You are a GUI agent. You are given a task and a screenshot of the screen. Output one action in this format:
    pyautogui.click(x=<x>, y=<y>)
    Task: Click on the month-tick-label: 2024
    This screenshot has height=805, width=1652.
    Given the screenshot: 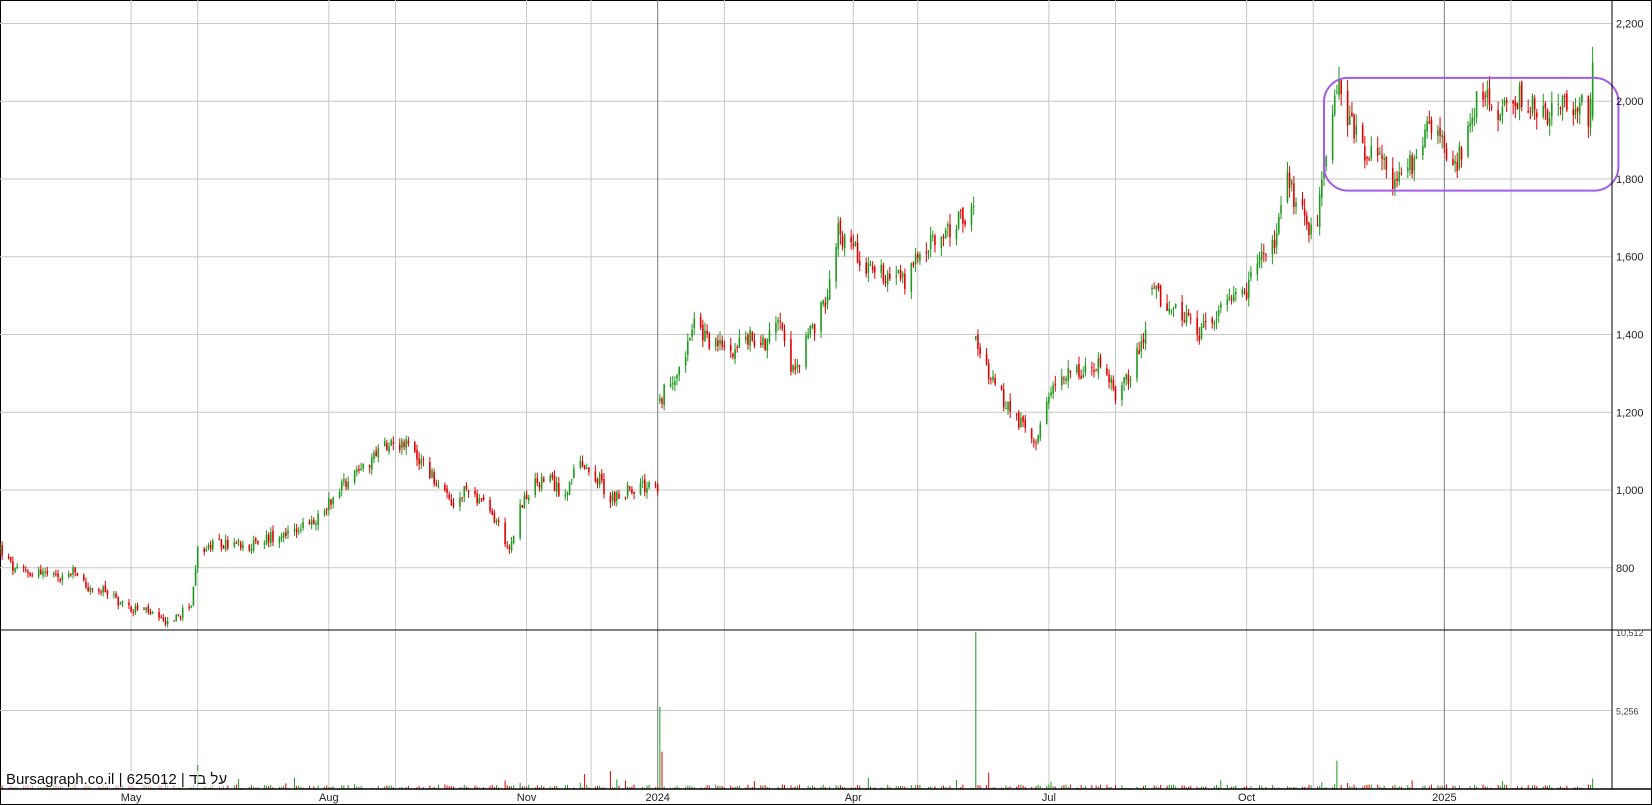 What is the action you would take?
    pyautogui.click(x=657, y=798)
    